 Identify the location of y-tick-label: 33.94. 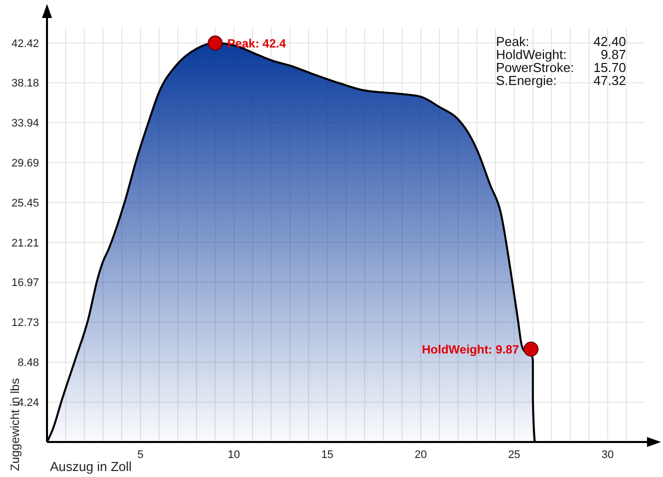
(25, 124).